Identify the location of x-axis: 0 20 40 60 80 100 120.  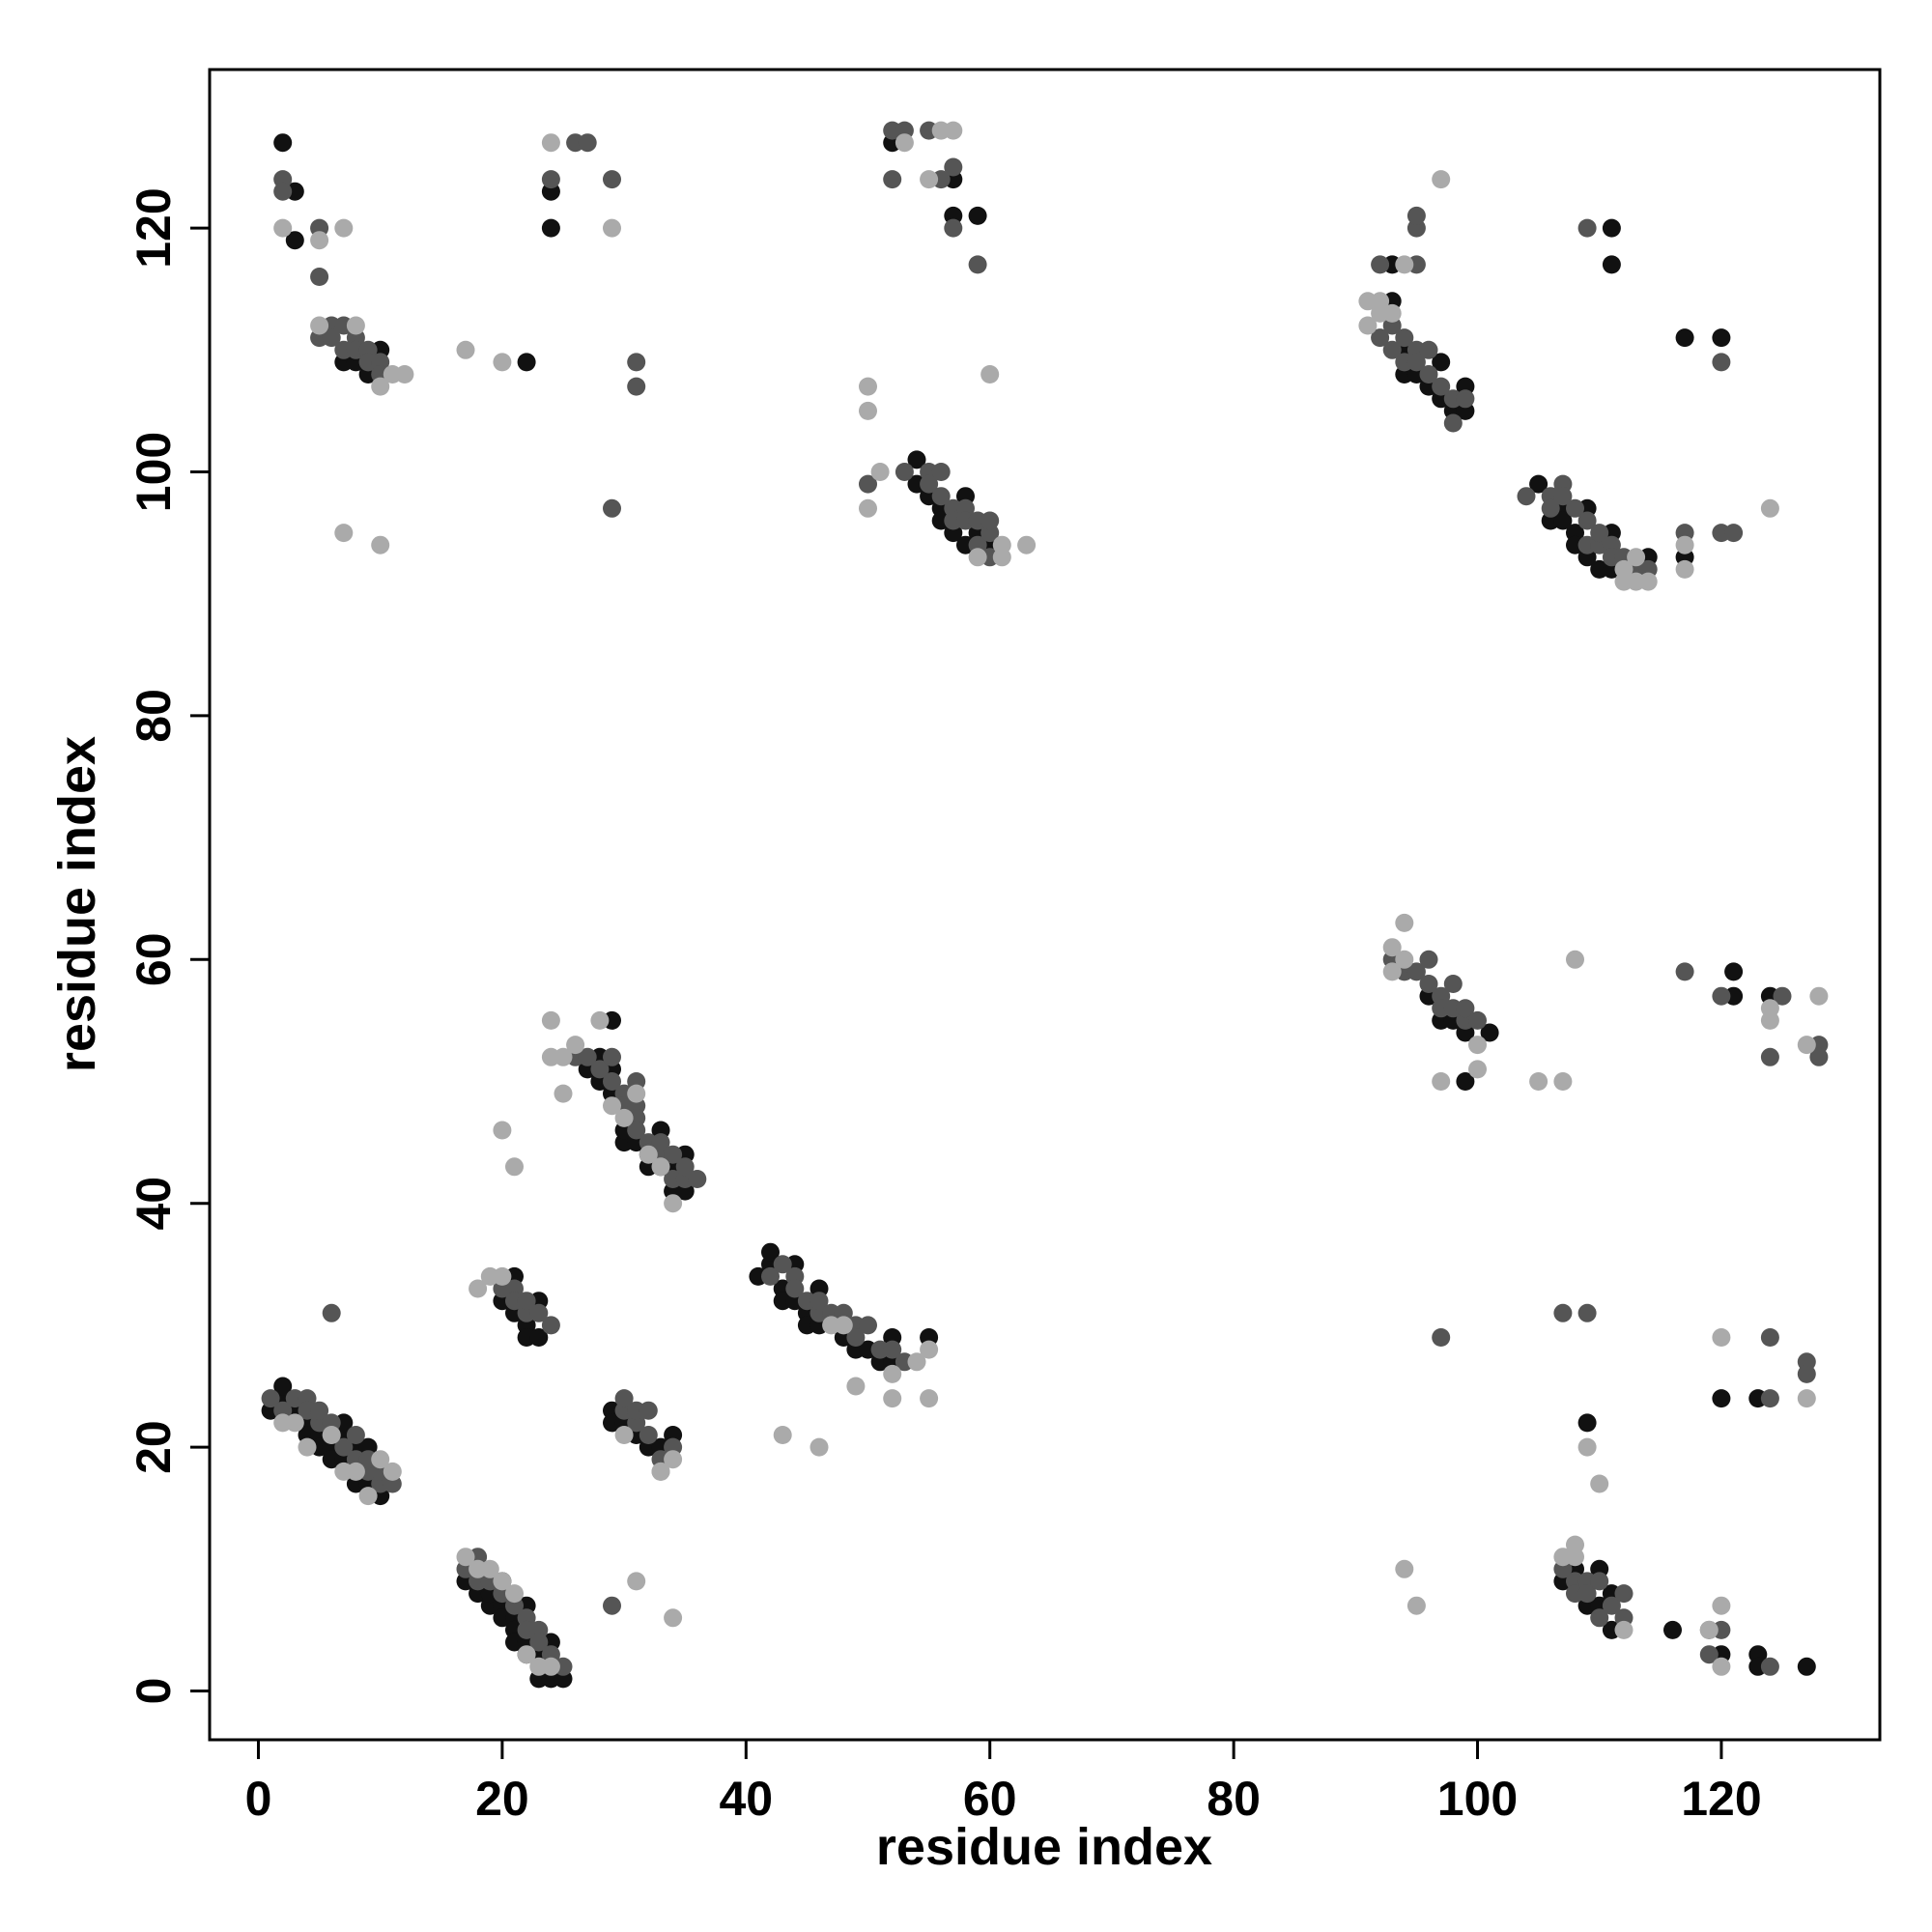
(1003, 1782).